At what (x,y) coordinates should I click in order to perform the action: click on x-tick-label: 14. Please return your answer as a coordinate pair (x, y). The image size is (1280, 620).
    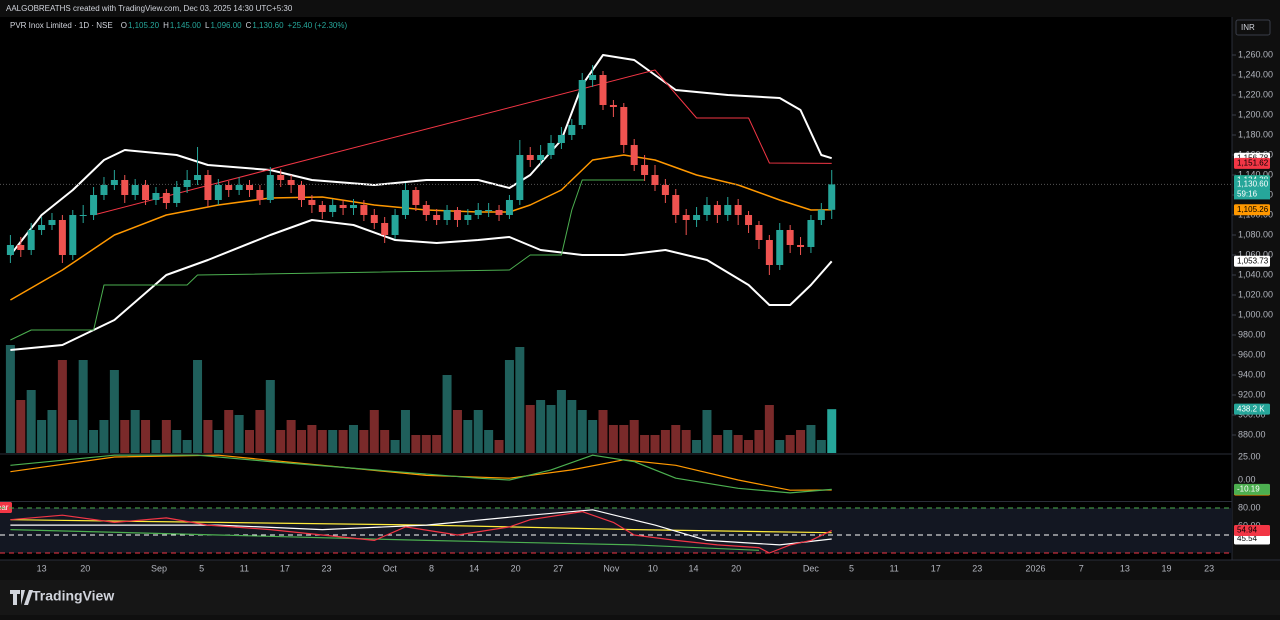
    Looking at the image, I should click on (693, 568).